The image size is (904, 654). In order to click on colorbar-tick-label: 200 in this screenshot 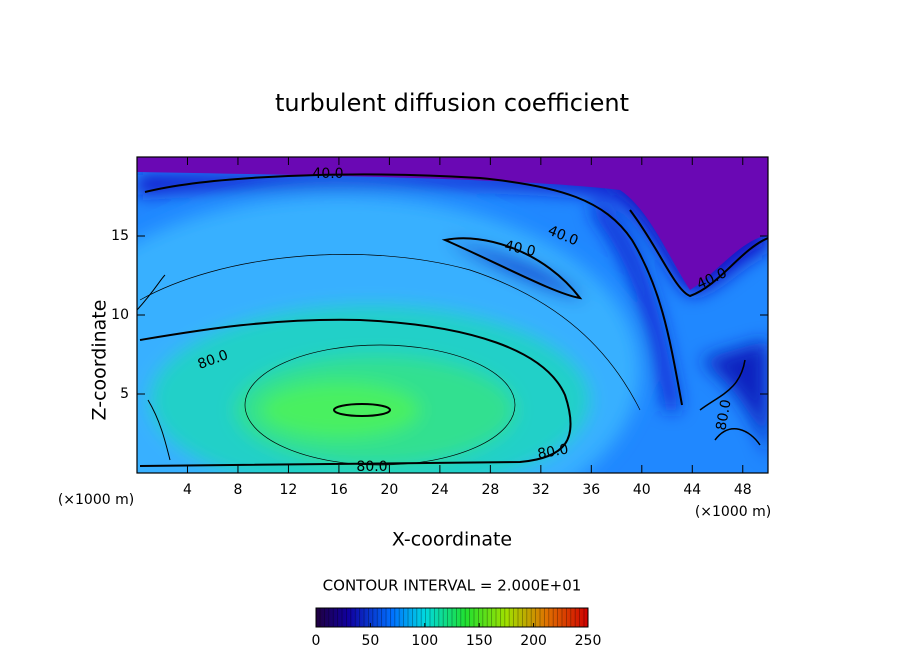, I will do `click(533, 641)`.